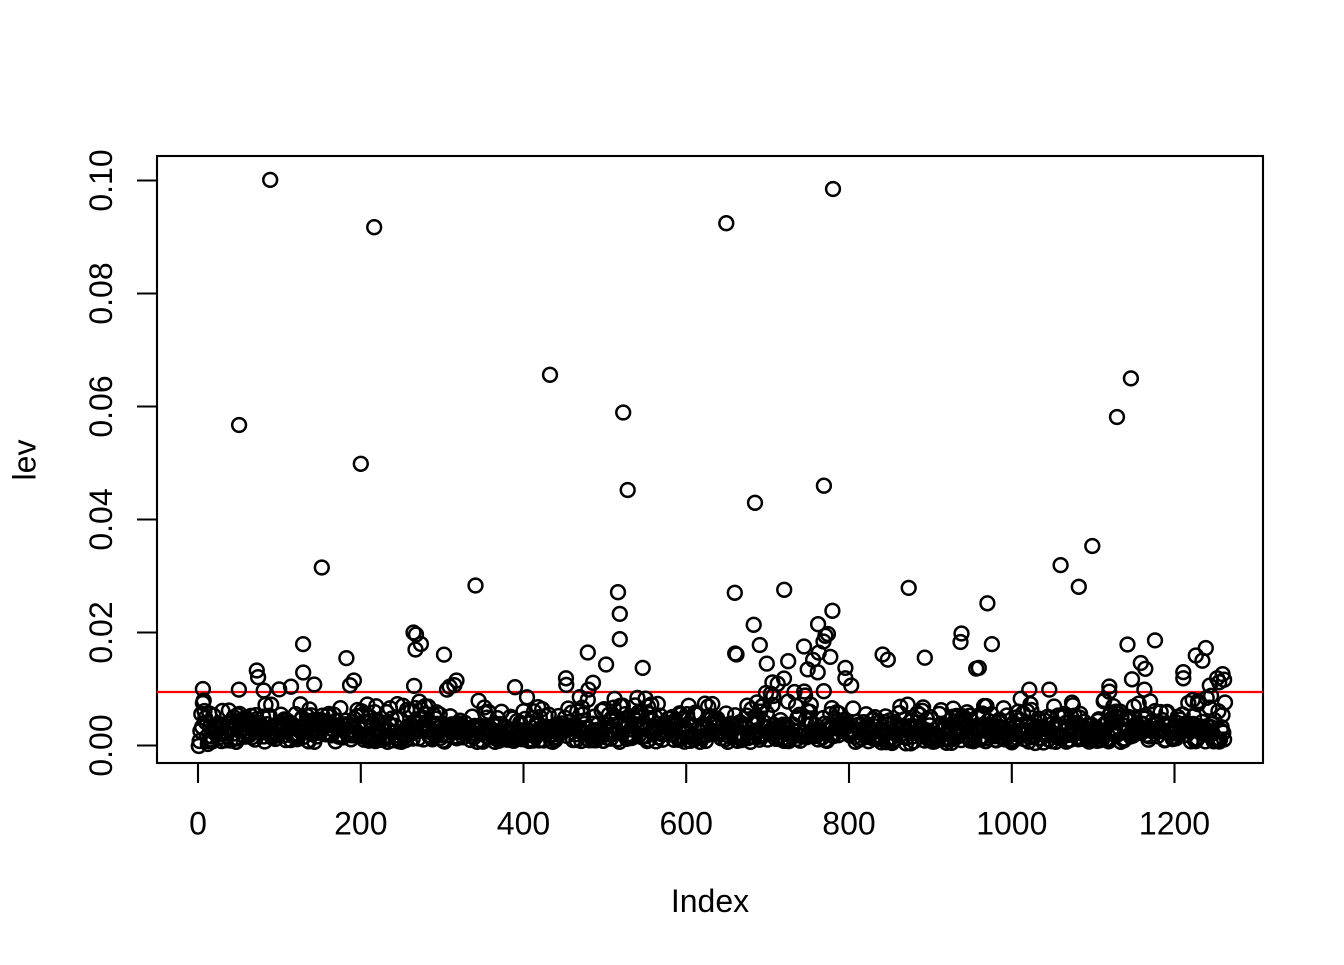 This screenshot has height=965, width=1344. What do you see at coordinates (101, 745) in the screenshot?
I see `svg-text: 0.00` at bounding box center [101, 745].